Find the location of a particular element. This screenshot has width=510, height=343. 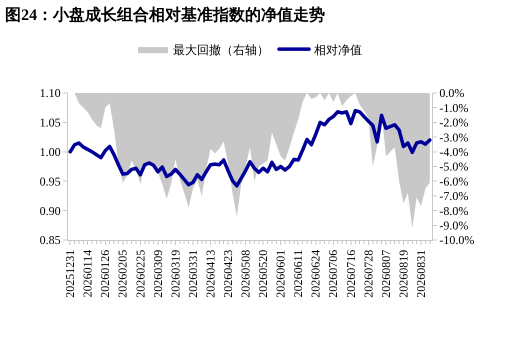

x-tick-label: 20260601 is located at coordinates (281, 274).